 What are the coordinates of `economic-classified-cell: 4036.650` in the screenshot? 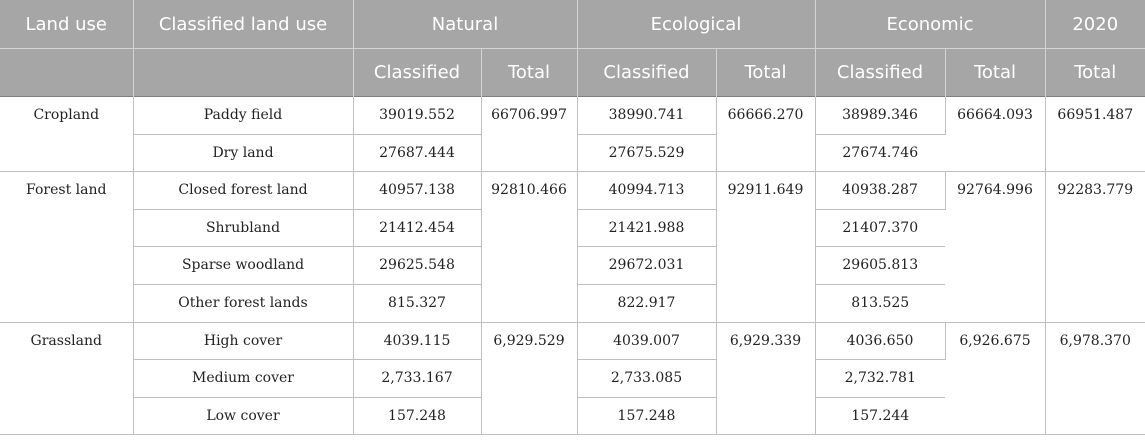 It's located at (880, 341).